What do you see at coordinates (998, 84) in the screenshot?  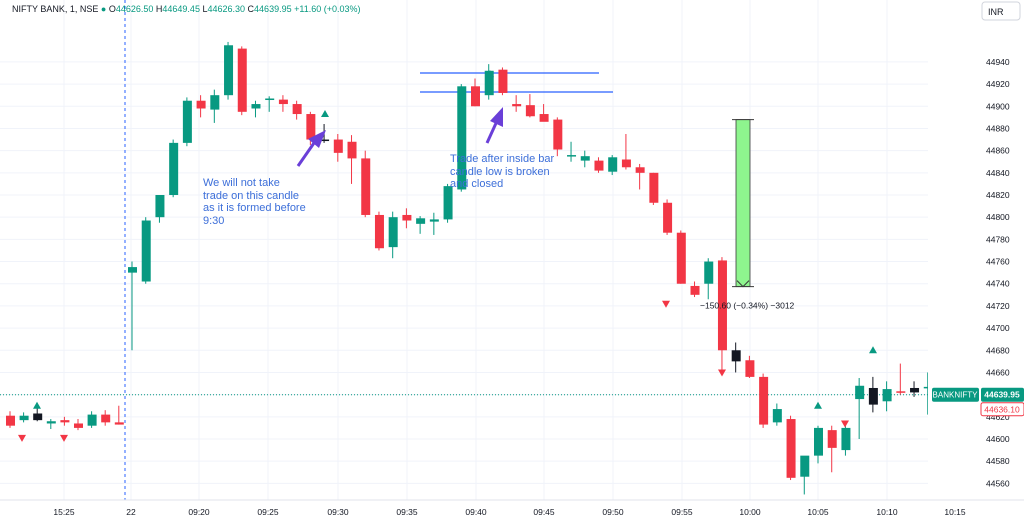 I see `price-tick-label: 44920` at bounding box center [998, 84].